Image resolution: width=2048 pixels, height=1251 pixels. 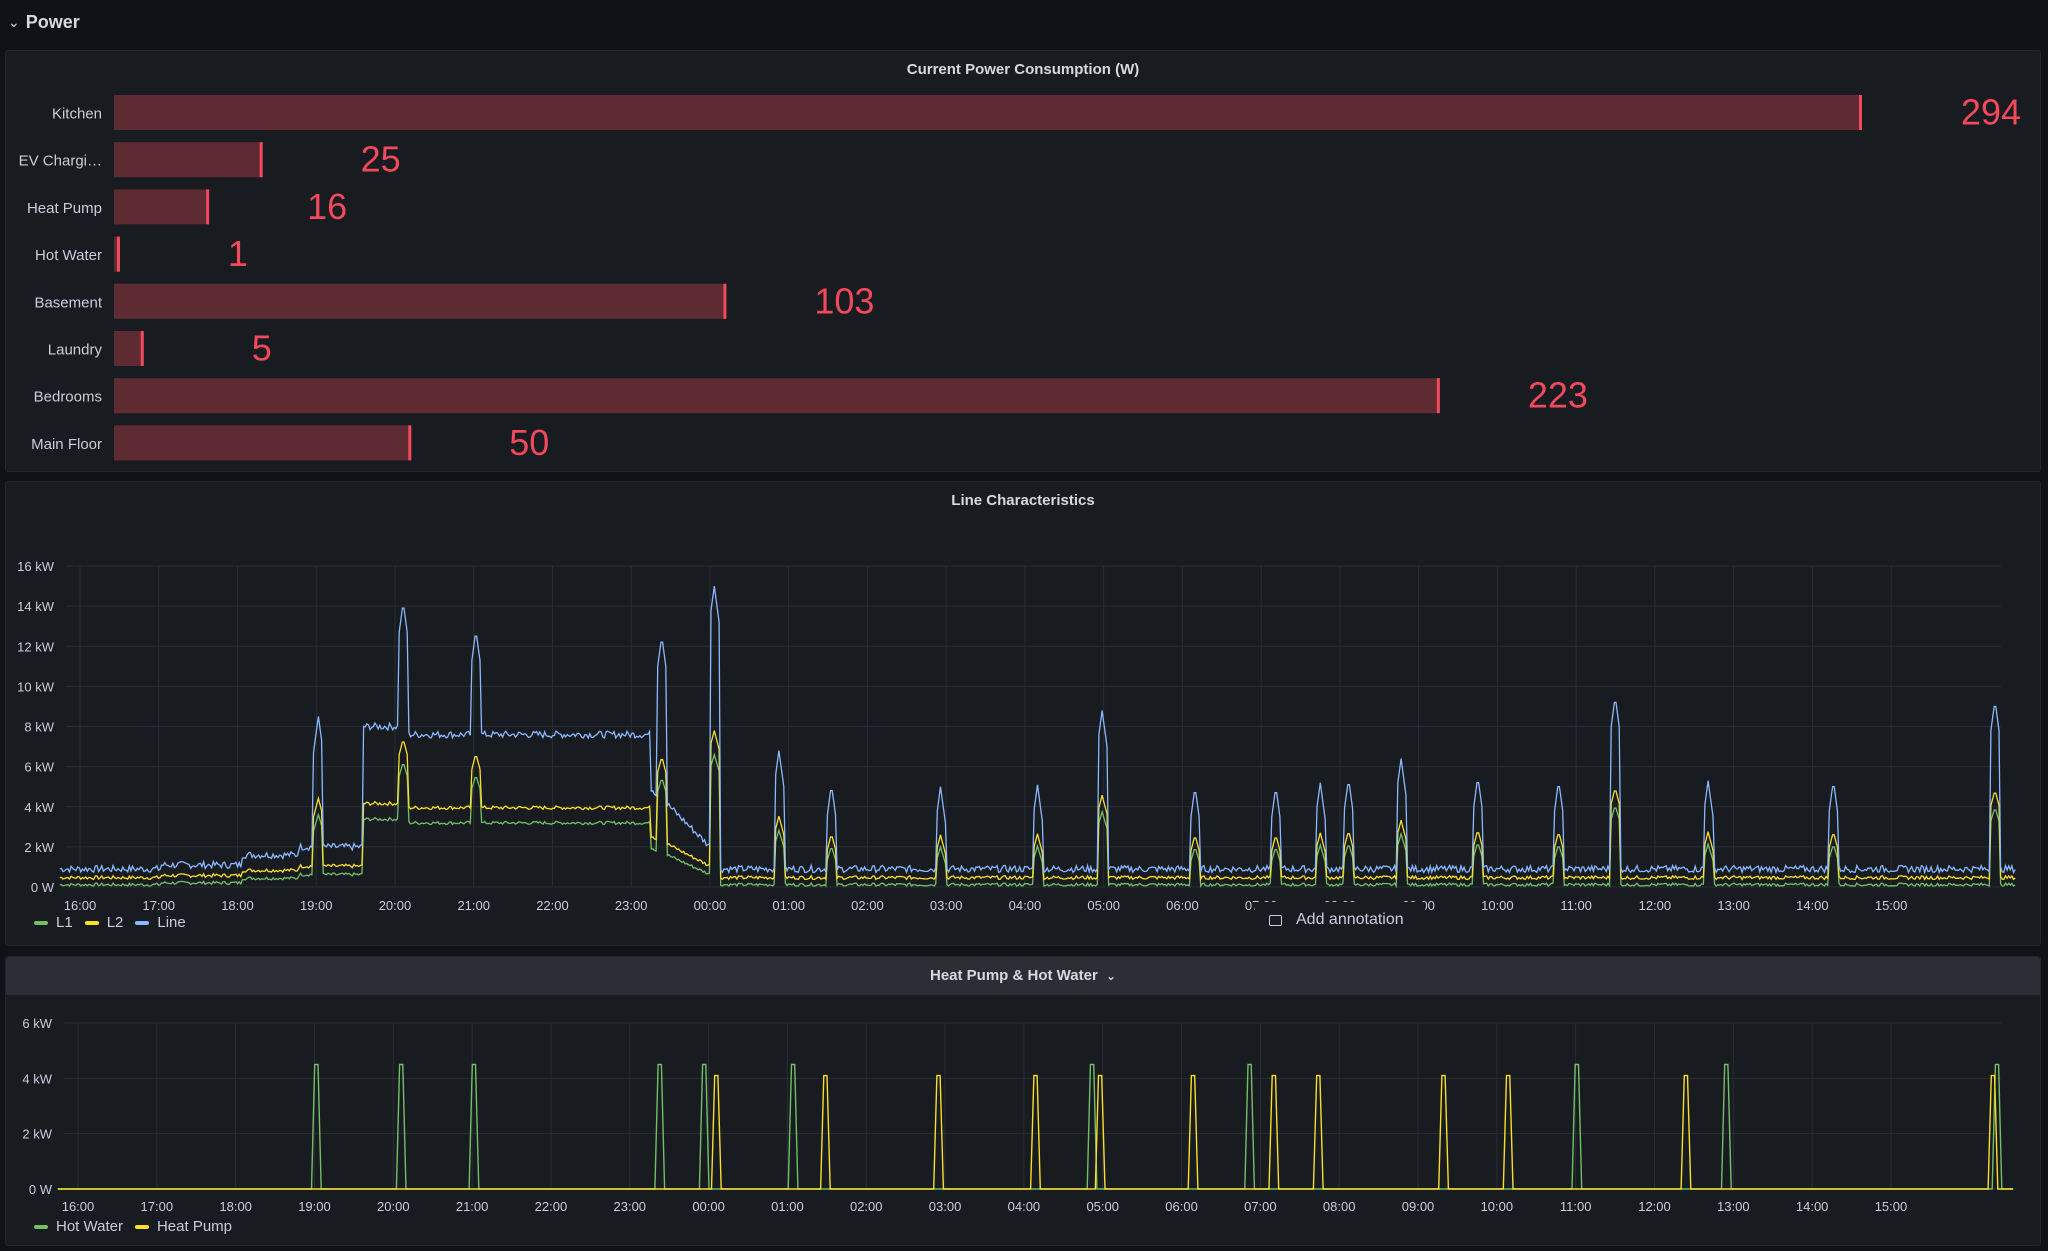 I want to click on bar-value: 5, so click(x=262, y=348).